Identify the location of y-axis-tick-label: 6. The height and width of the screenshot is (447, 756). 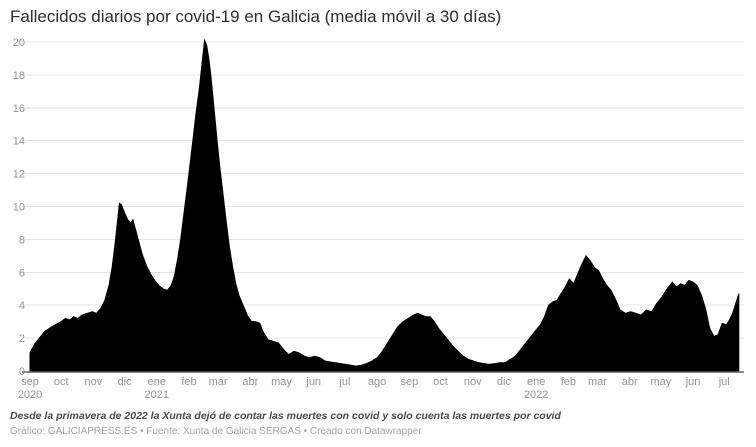
(22, 273).